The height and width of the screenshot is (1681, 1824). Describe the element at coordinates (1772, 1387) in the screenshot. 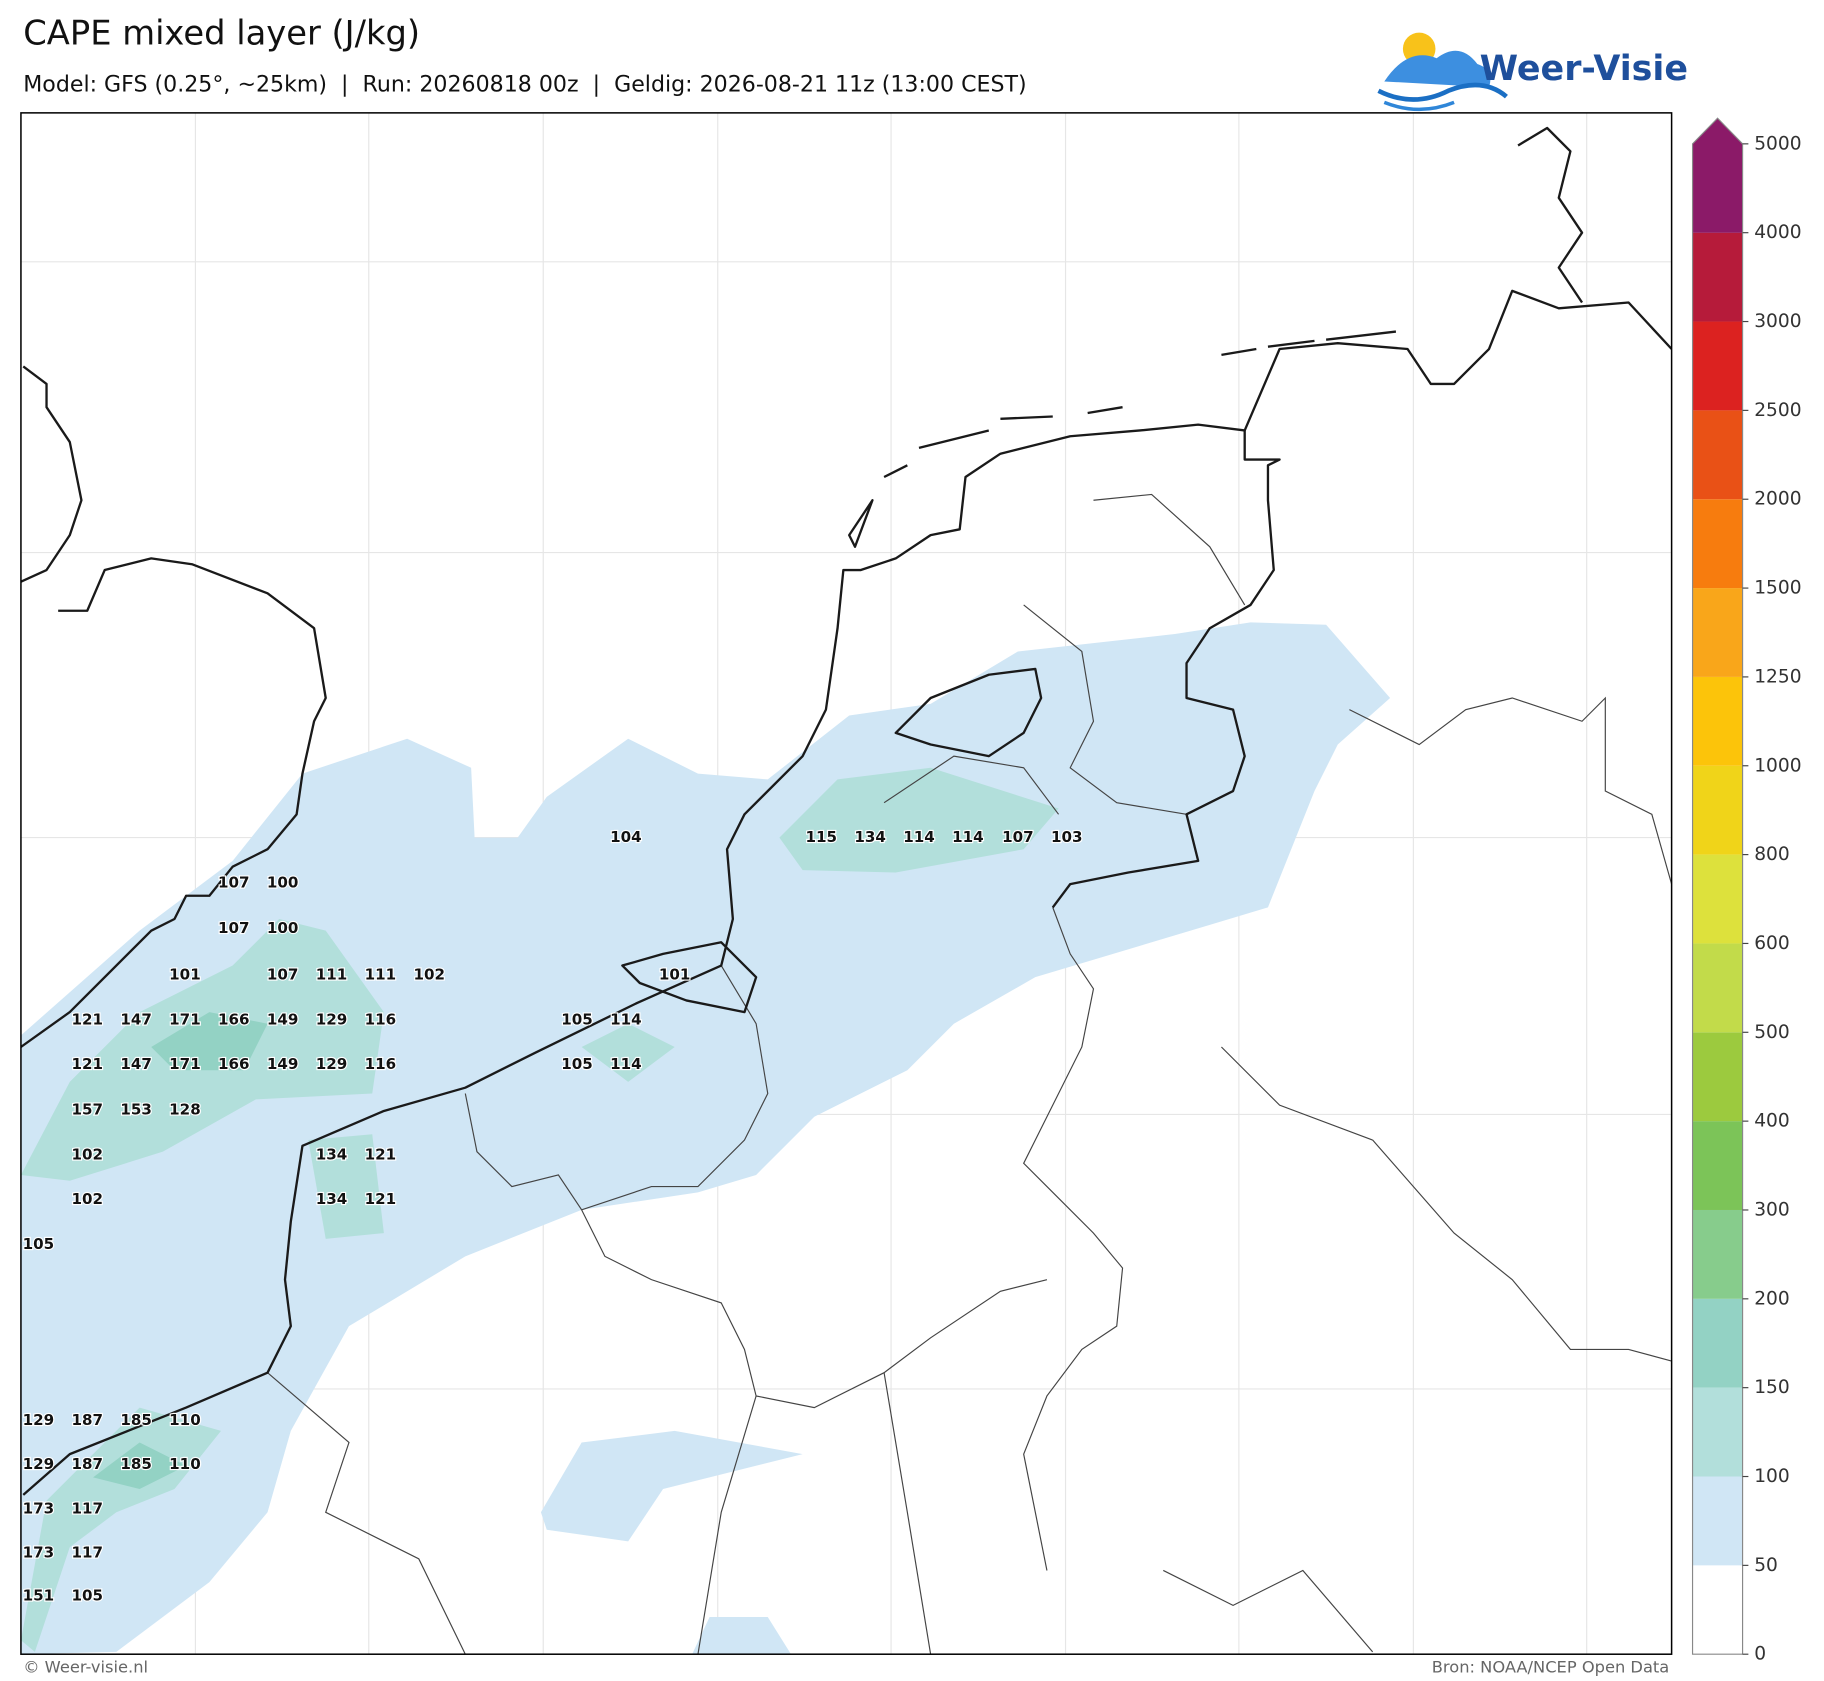

I see `colorbar-tick-label: 150` at that location.